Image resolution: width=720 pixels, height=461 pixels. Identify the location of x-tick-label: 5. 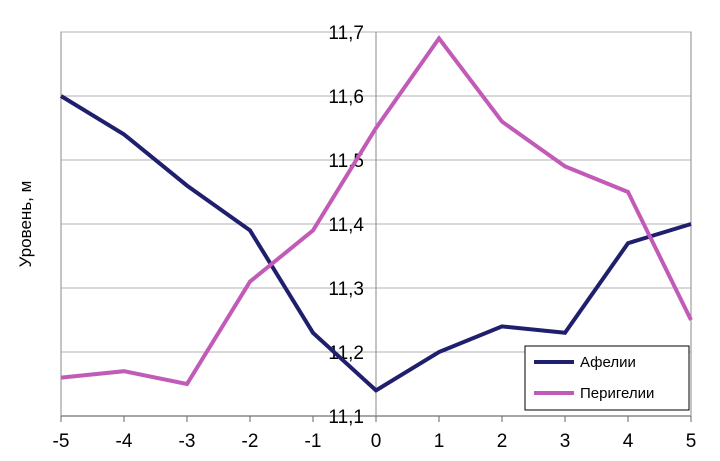
(691, 441).